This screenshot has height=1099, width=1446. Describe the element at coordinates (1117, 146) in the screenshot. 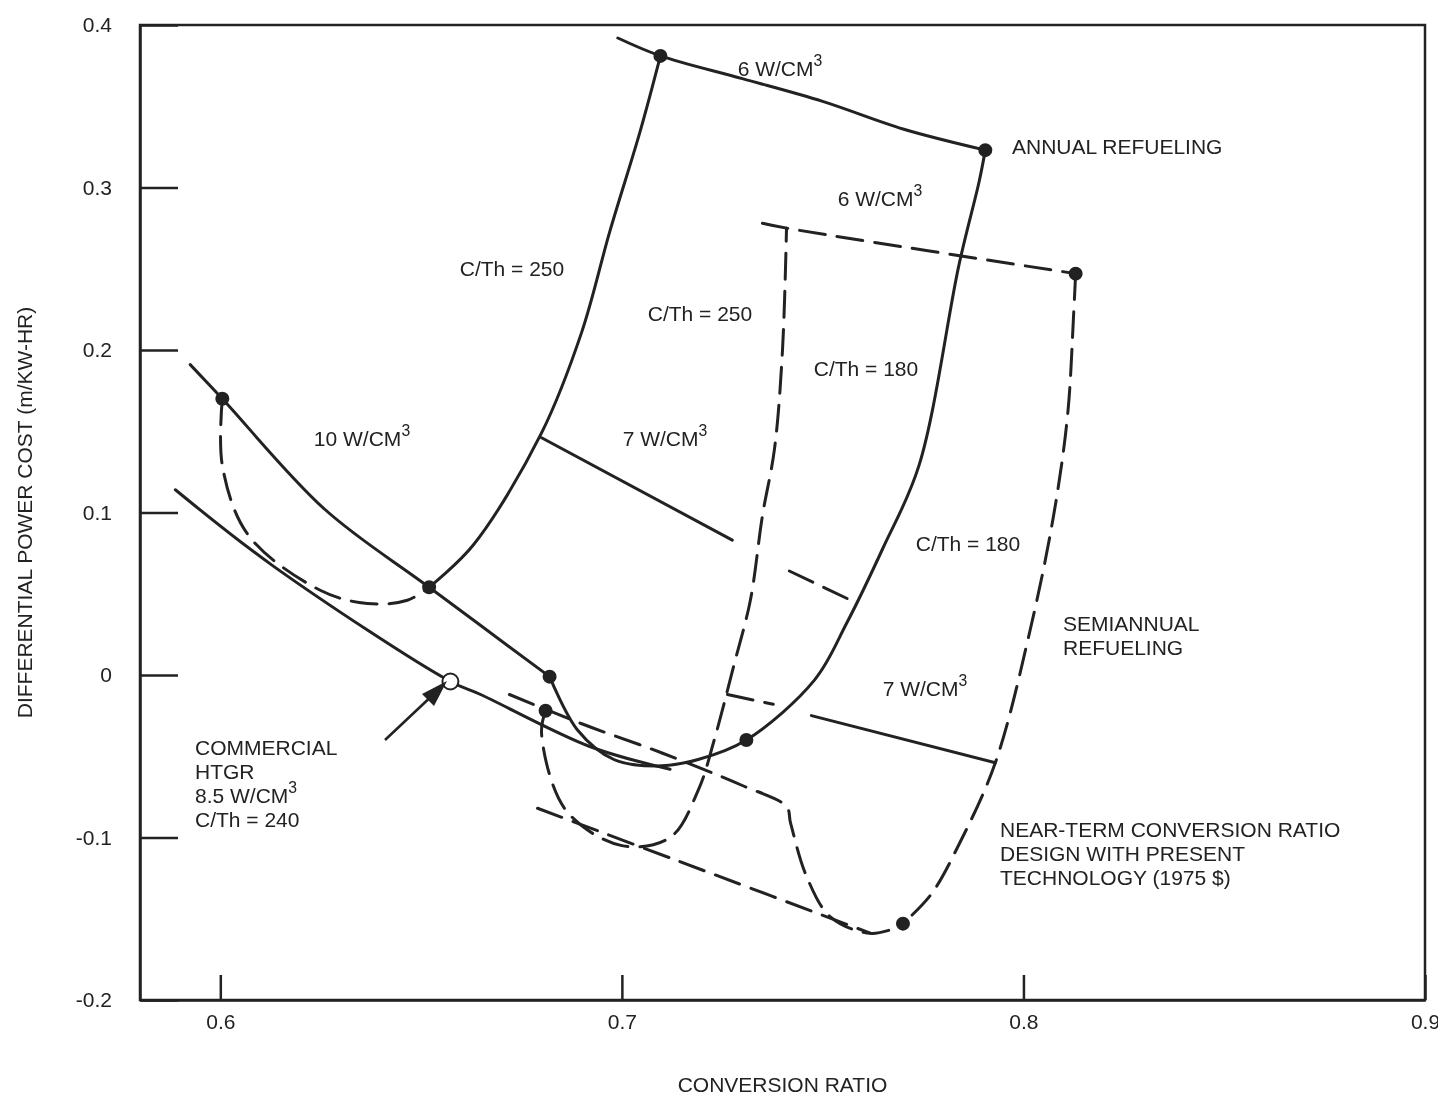

I see `annotation: ANNUAL REFUELING` at that location.